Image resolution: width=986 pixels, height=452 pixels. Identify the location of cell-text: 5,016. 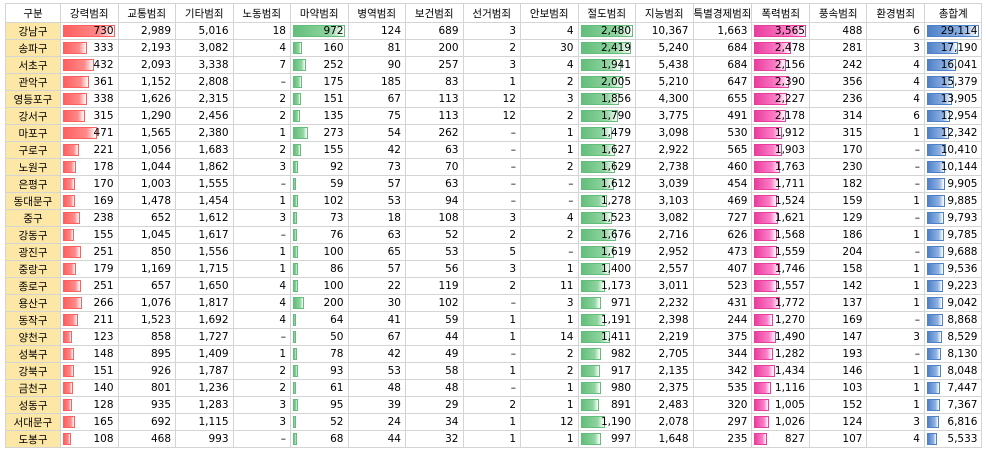
(213, 31).